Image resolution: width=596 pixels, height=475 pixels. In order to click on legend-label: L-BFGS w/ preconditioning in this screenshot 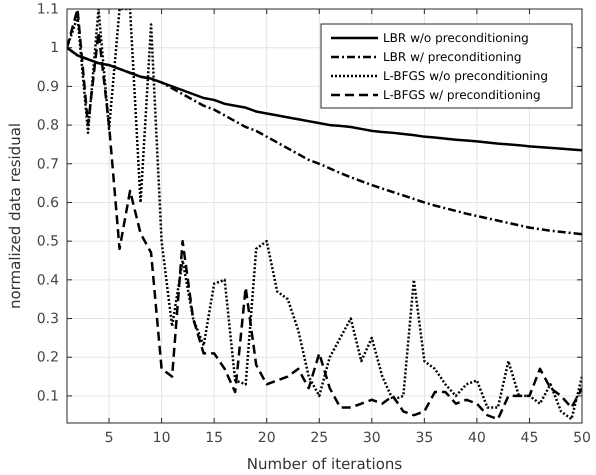, I will do `click(462, 95)`.